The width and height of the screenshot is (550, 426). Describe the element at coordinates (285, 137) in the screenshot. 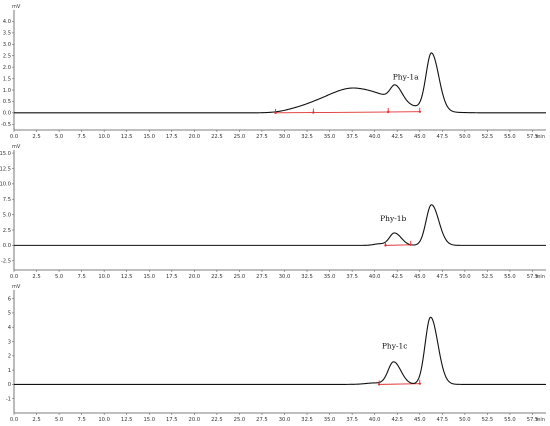

I see `x-tick-label: 30.0` at that location.